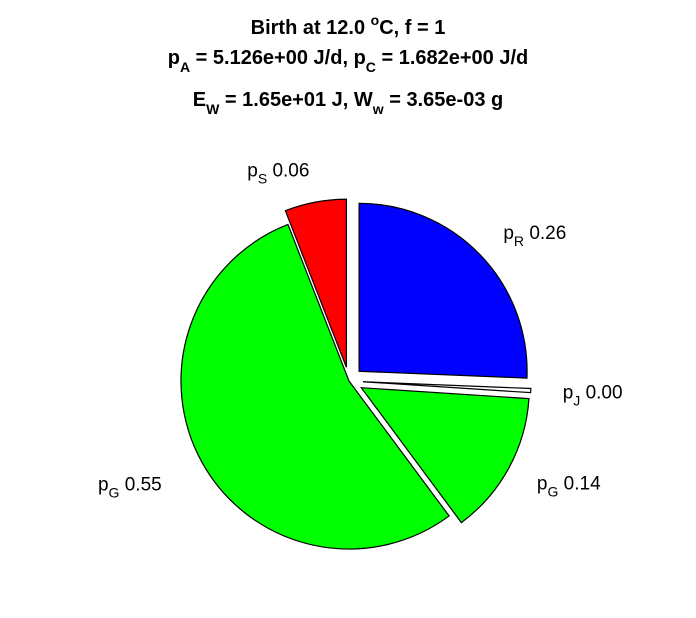 This screenshot has width=696, height=618. Describe the element at coordinates (443, 290) in the screenshot. I see `slice-pr` at that location.